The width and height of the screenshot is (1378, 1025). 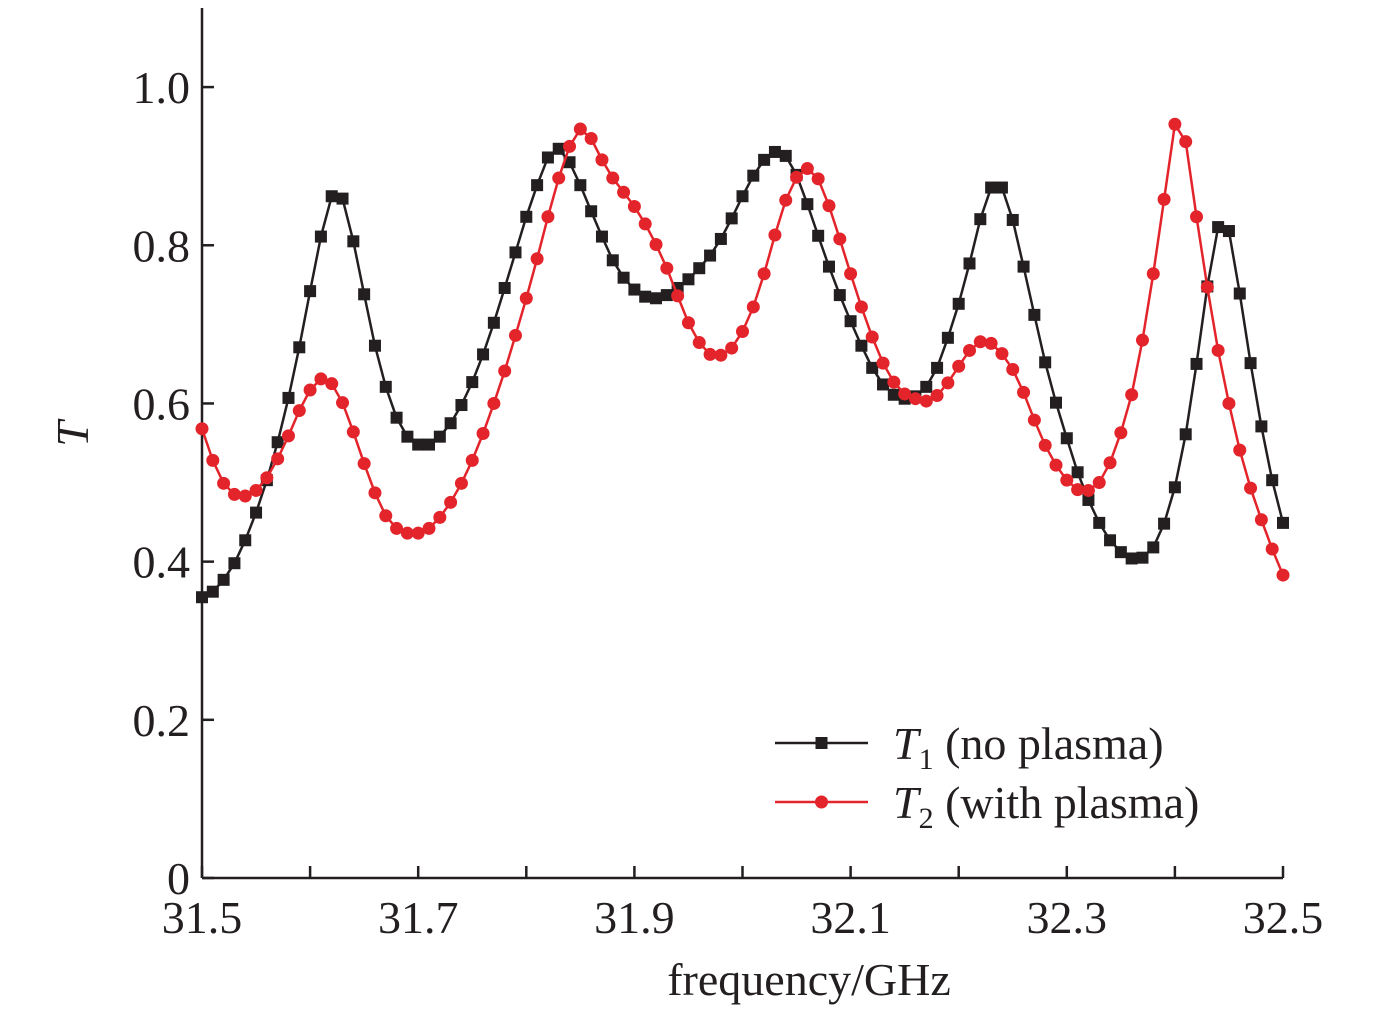 What do you see at coordinates (809, 979) in the screenshot?
I see `x-axis-title: frequency/GHz` at bounding box center [809, 979].